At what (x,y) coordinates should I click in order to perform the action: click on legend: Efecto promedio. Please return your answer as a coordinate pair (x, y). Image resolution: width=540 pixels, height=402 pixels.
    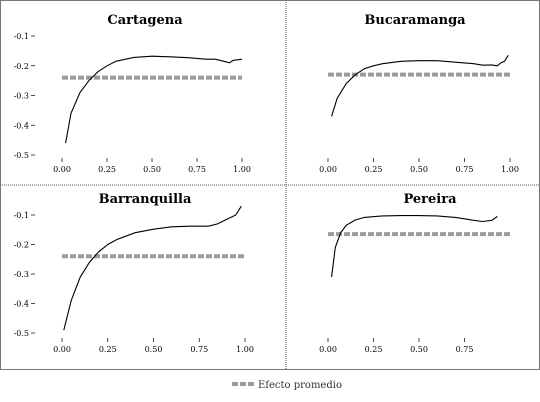
    Looking at the image, I should click on (287, 385).